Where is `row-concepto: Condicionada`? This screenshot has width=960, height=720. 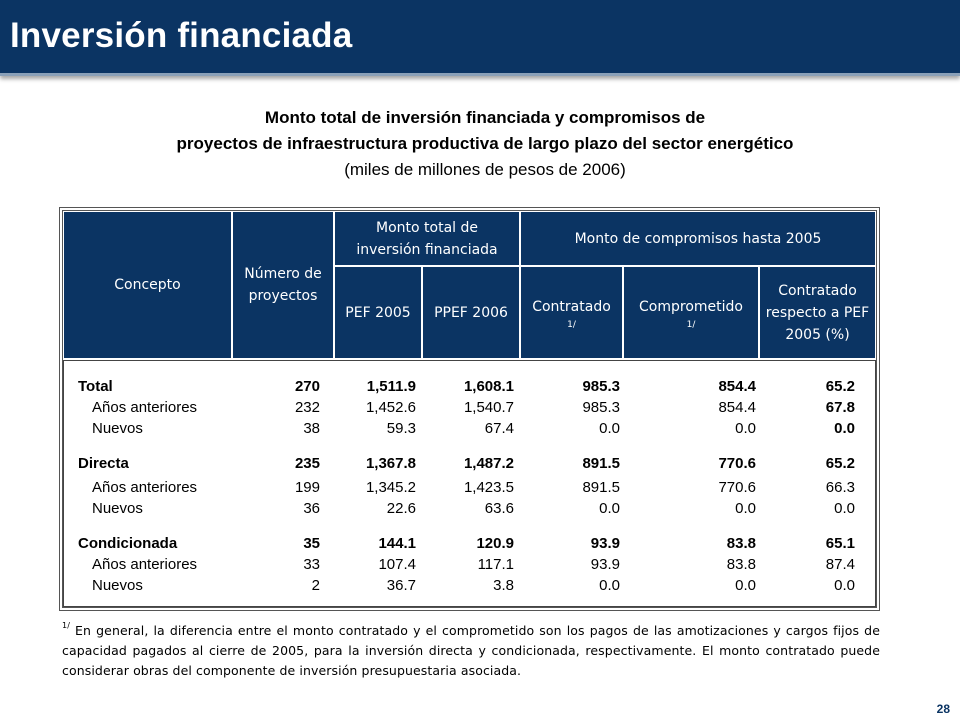
row-concepto: Condicionada is located at coordinates (128, 543).